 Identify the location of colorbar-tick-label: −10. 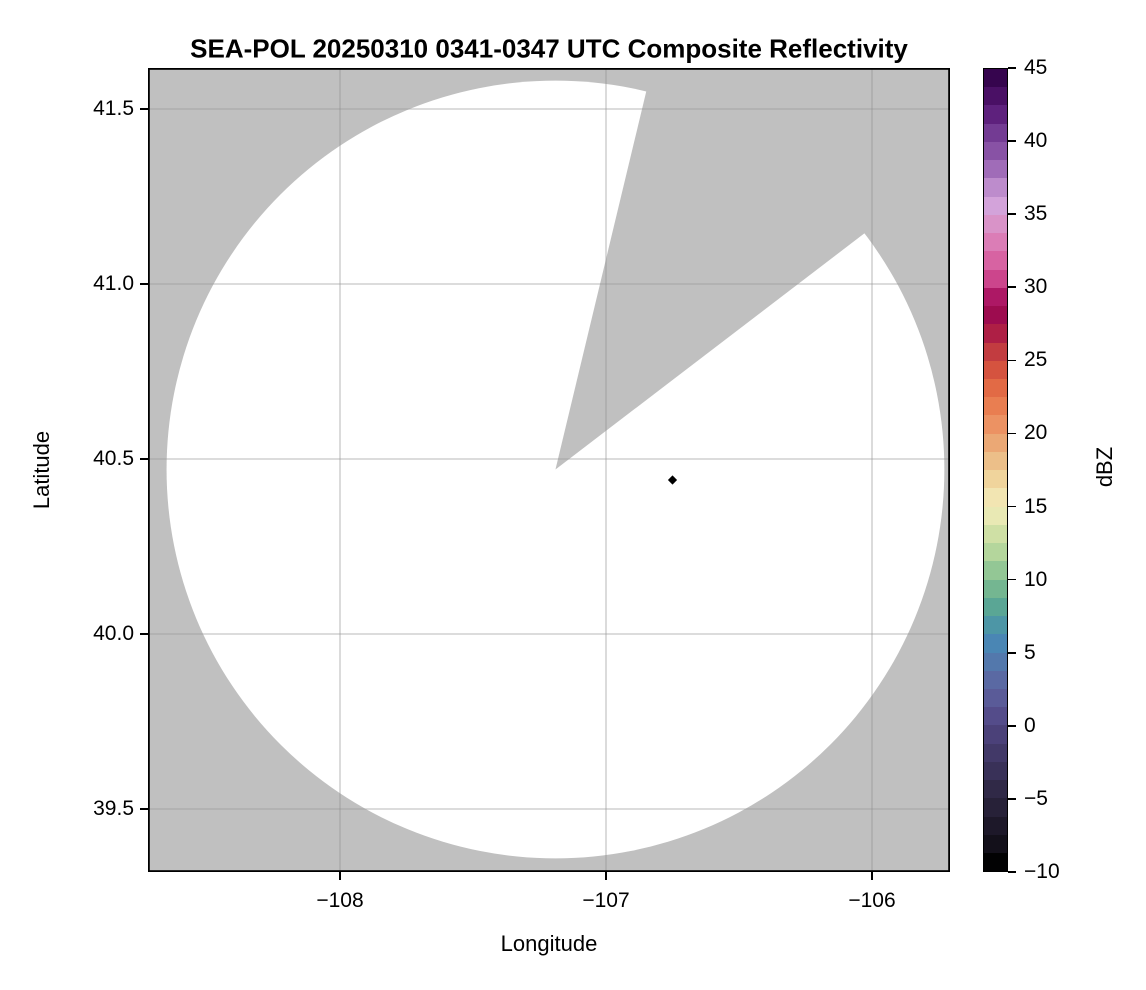
(1042, 871).